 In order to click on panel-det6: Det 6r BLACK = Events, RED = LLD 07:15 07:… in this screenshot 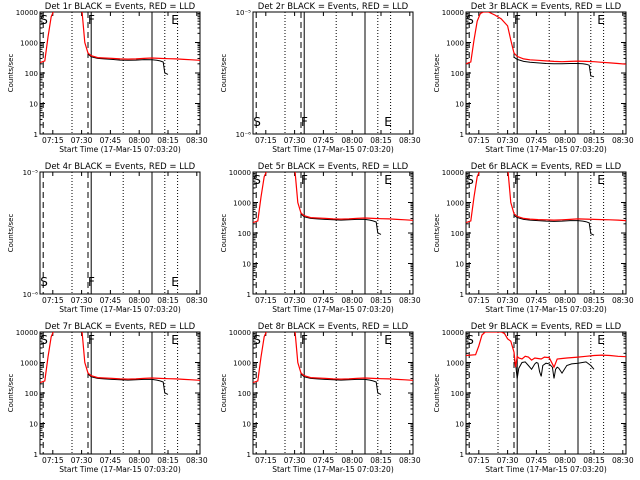, I will do `click(533, 238)`.